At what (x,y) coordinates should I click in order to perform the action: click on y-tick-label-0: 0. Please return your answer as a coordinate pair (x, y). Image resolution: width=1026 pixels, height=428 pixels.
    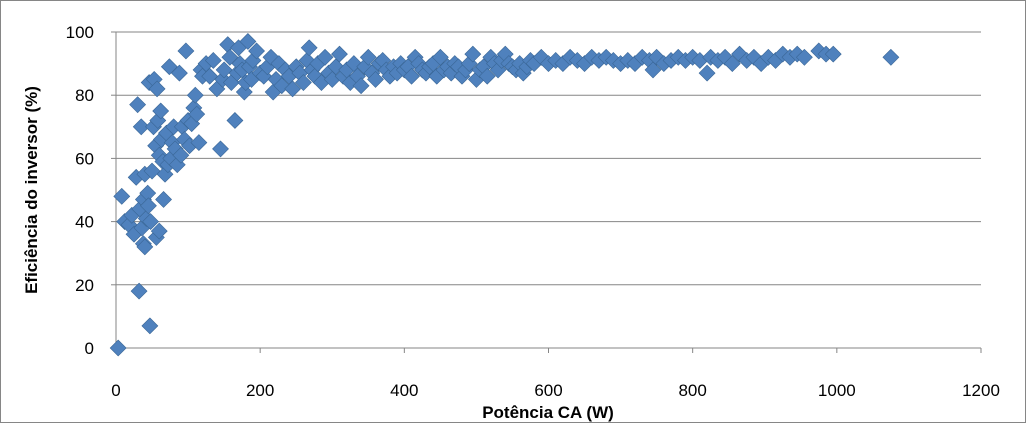
    Looking at the image, I should click on (89, 348).